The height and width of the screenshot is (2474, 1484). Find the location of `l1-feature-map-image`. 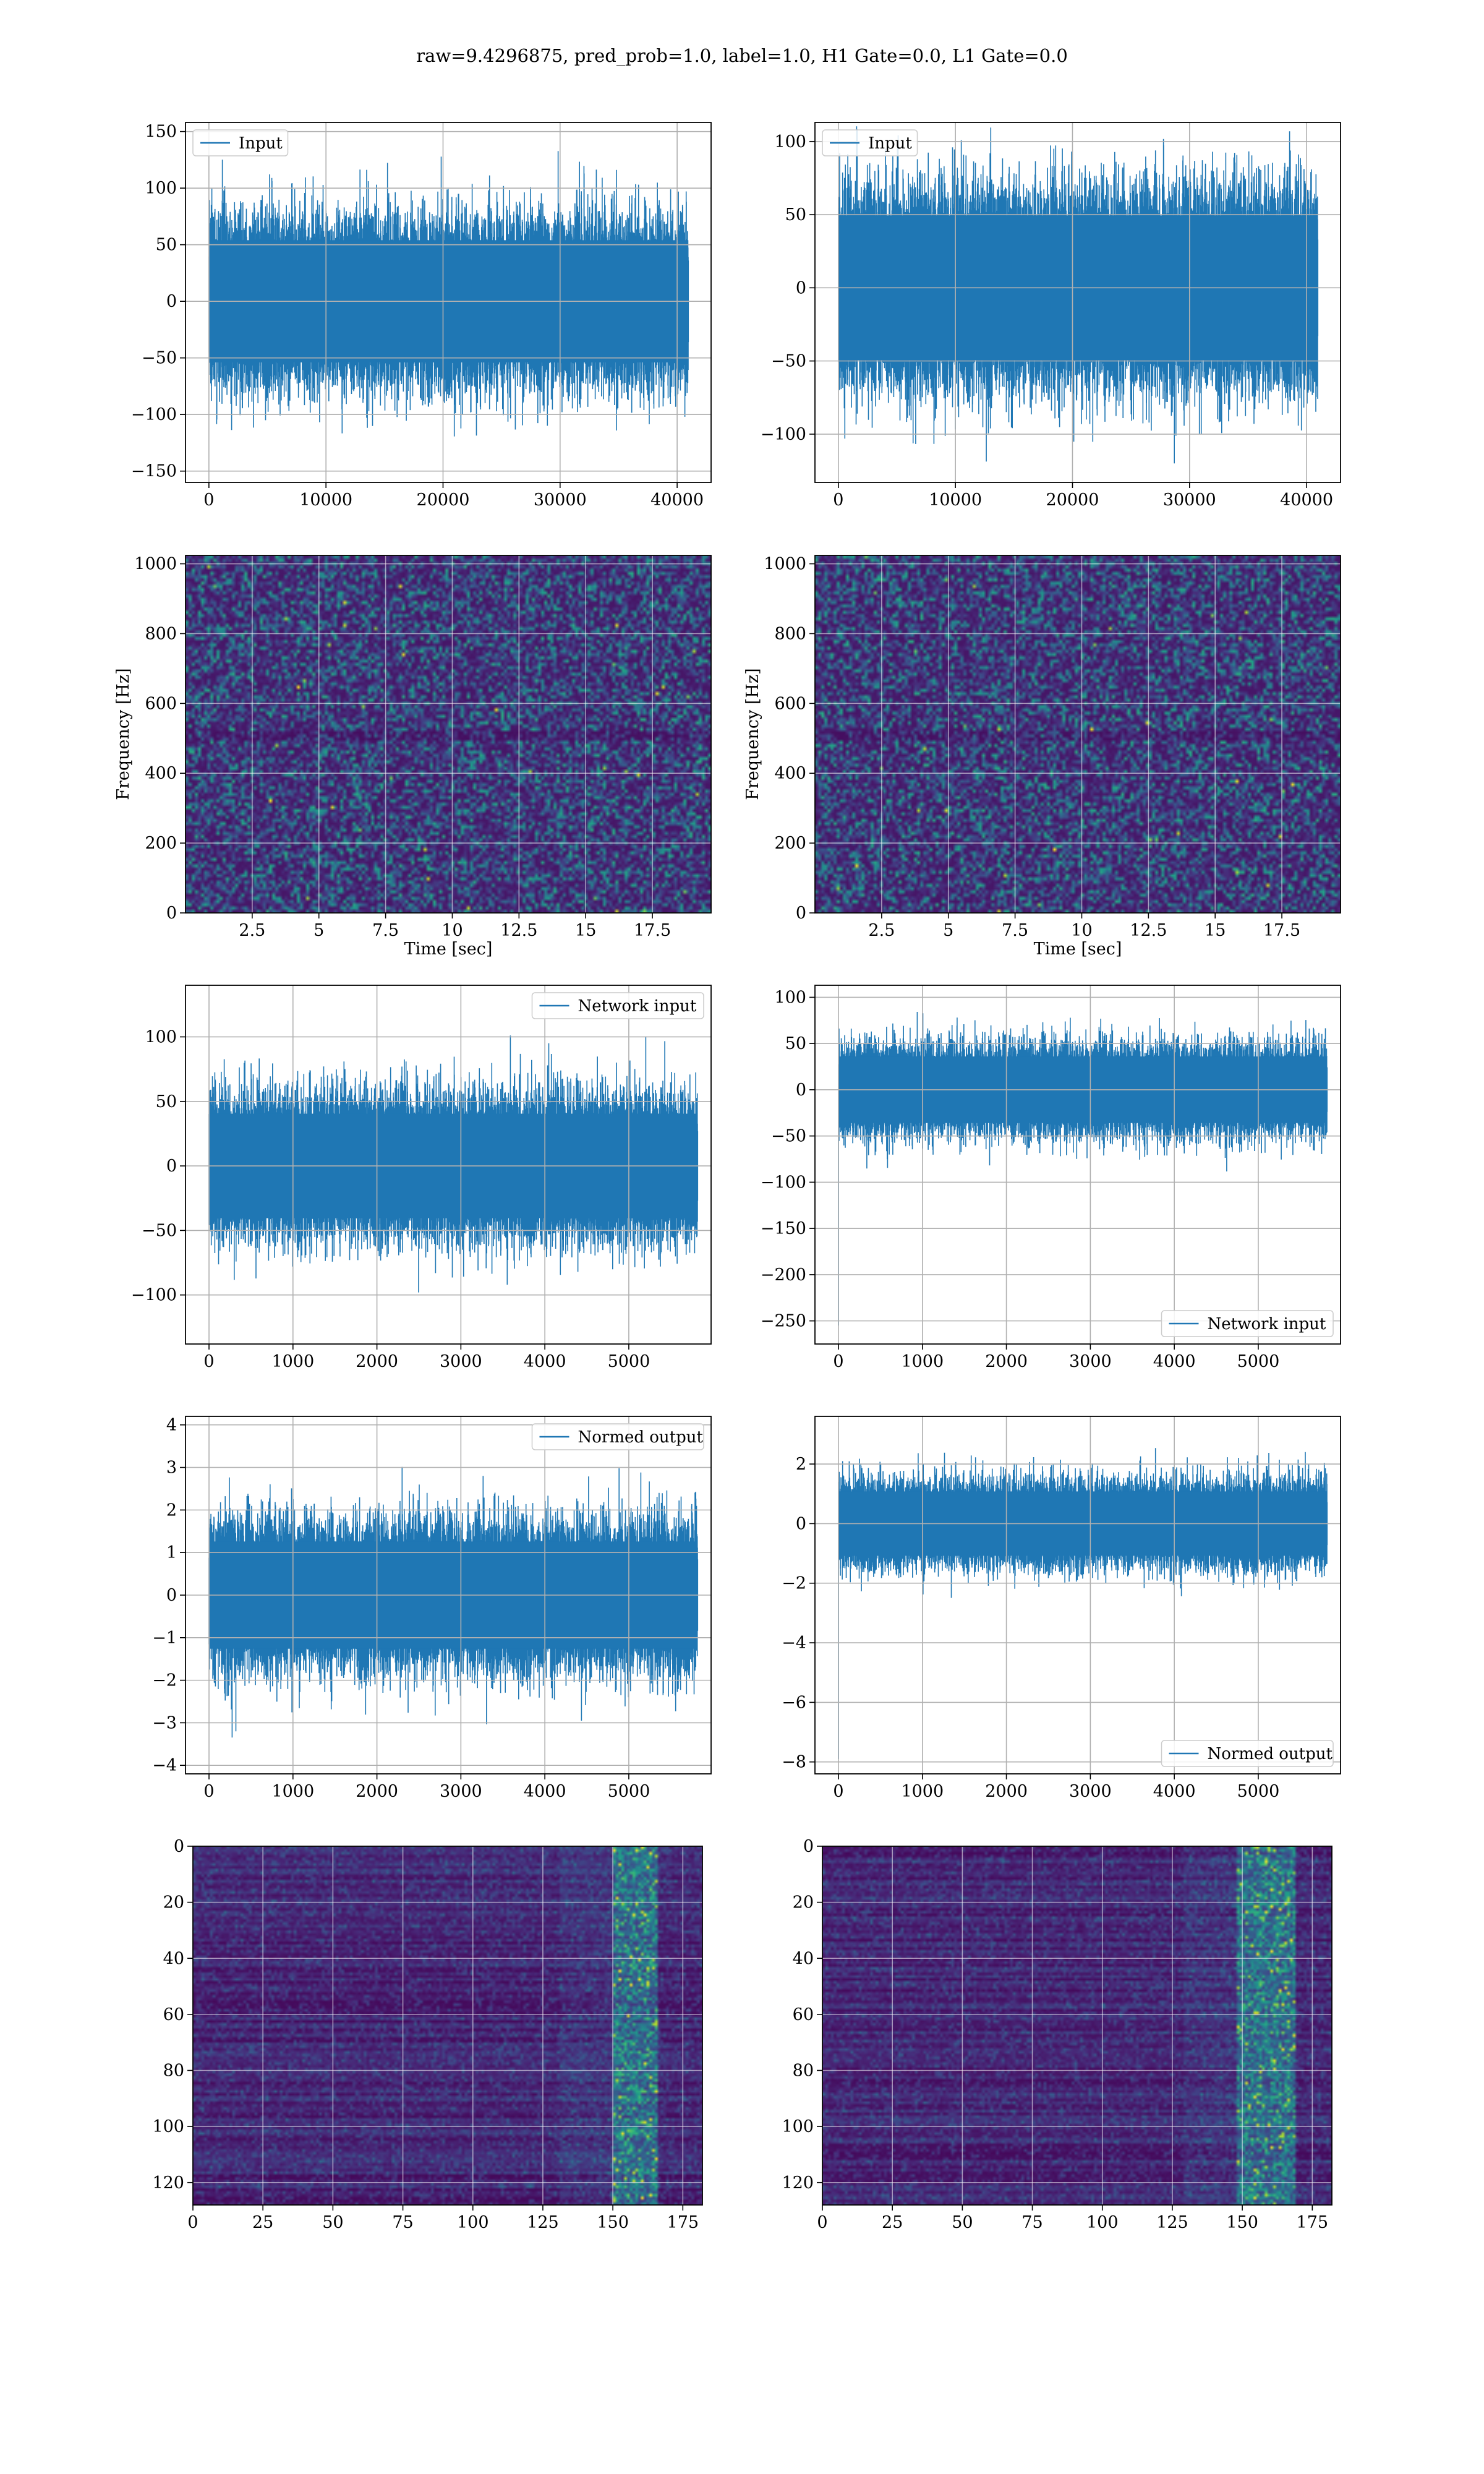

l1-feature-map-image is located at coordinates (1077, 2025).